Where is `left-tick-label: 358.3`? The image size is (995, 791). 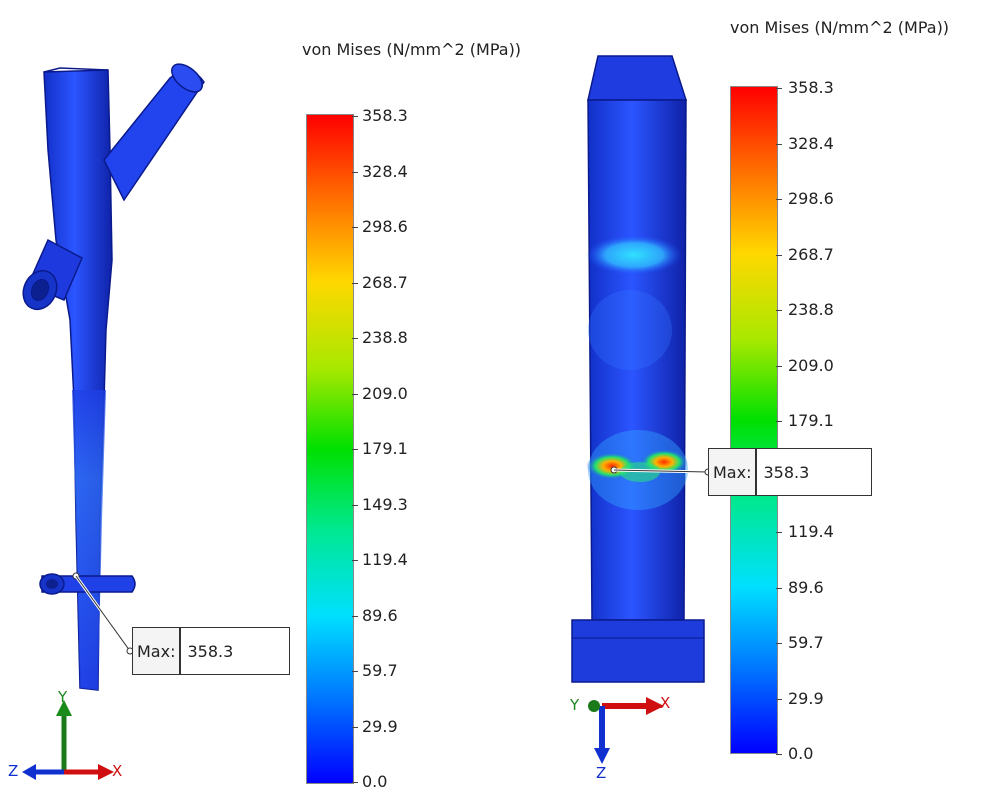 left-tick-label: 358.3 is located at coordinates (385, 115).